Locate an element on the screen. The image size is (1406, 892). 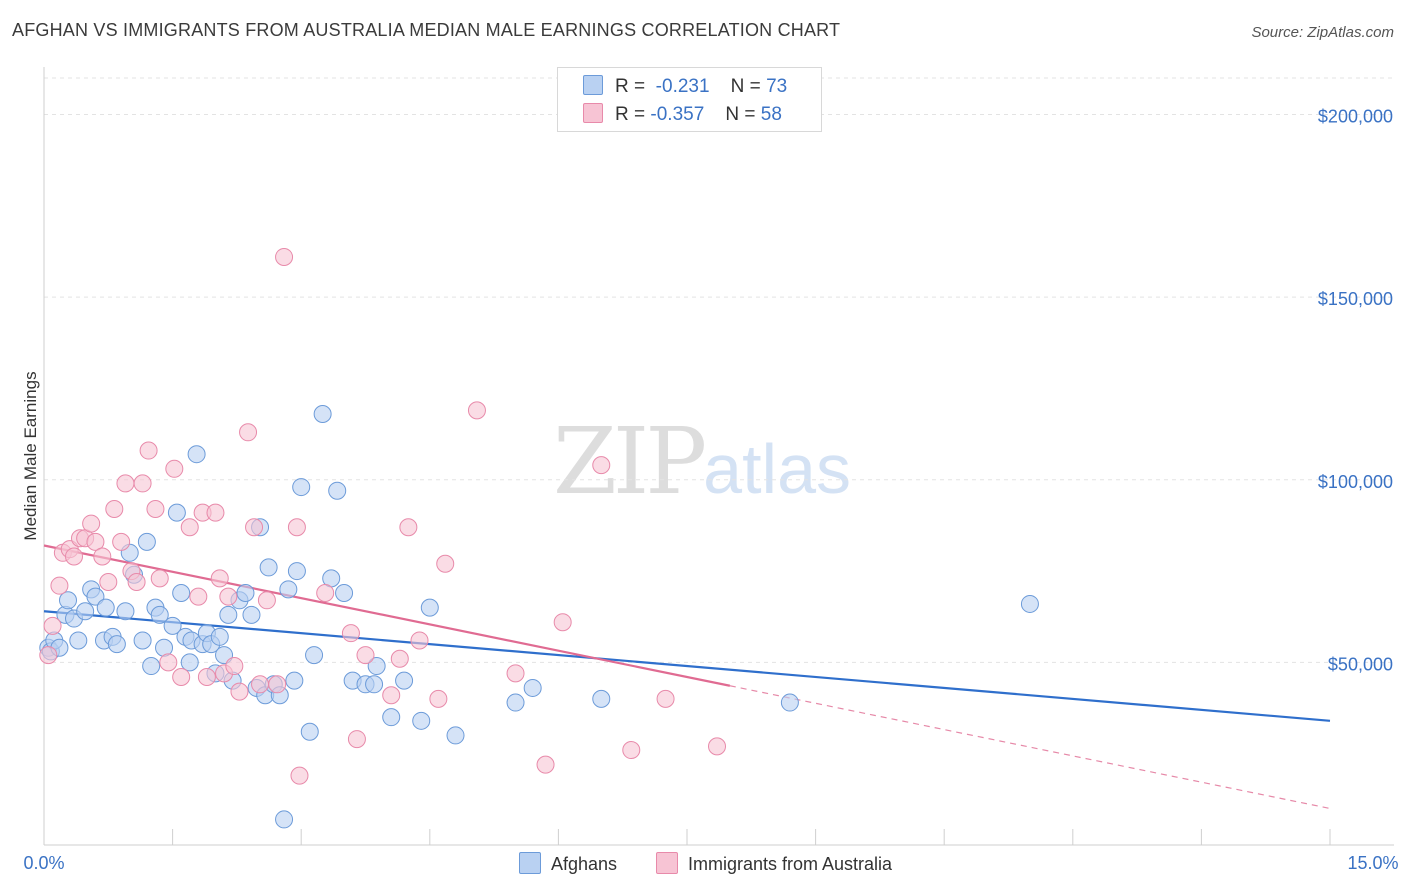
watermark: ZIPatlas is located at coordinates (702, 461).